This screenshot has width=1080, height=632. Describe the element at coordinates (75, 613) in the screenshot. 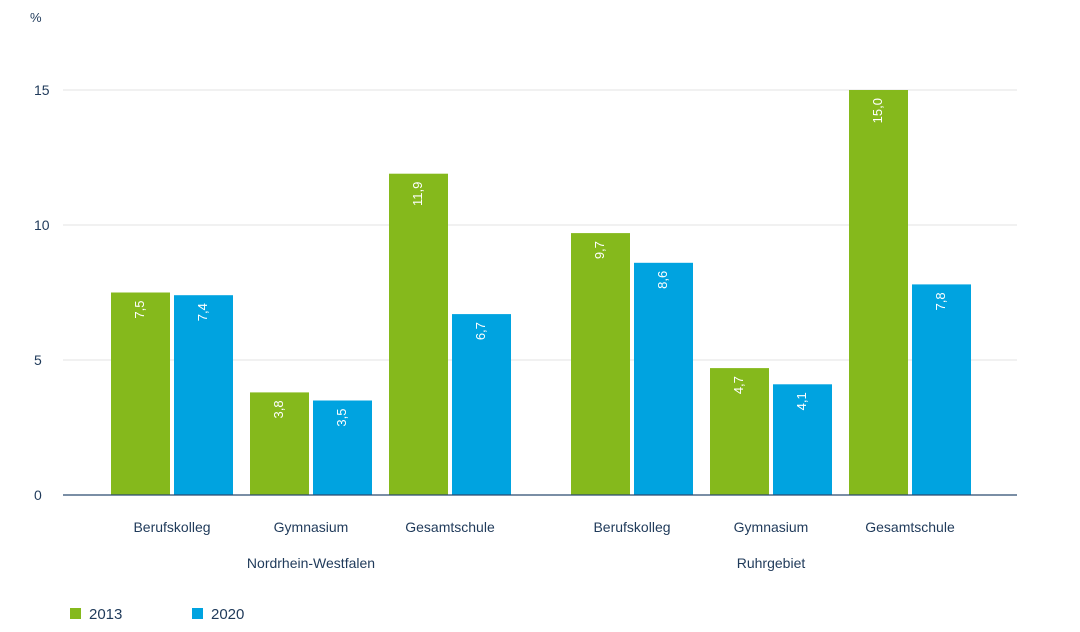

I see `legend-swatch-2013` at that location.